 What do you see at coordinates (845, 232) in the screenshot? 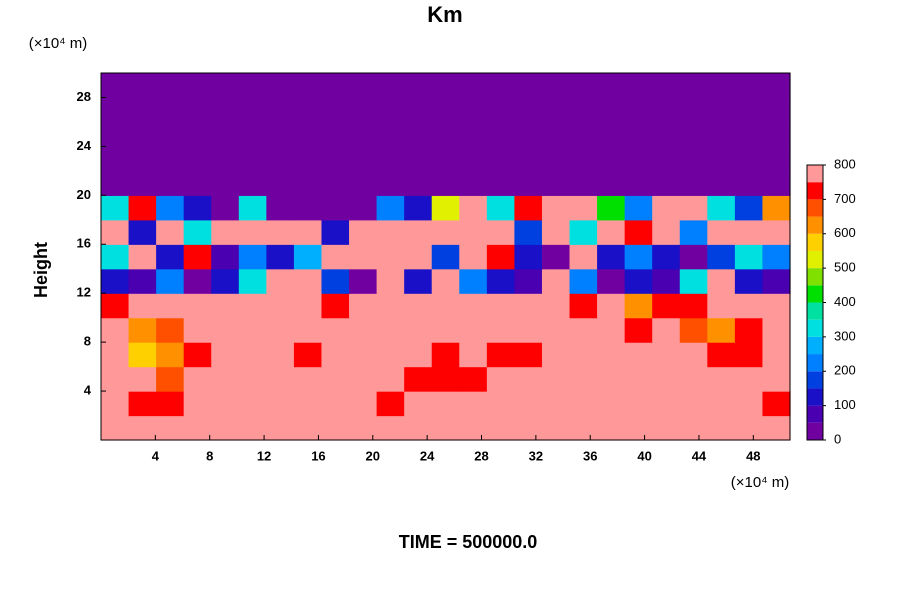
I see `colorbar-label: 600` at bounding box center [845, 232].